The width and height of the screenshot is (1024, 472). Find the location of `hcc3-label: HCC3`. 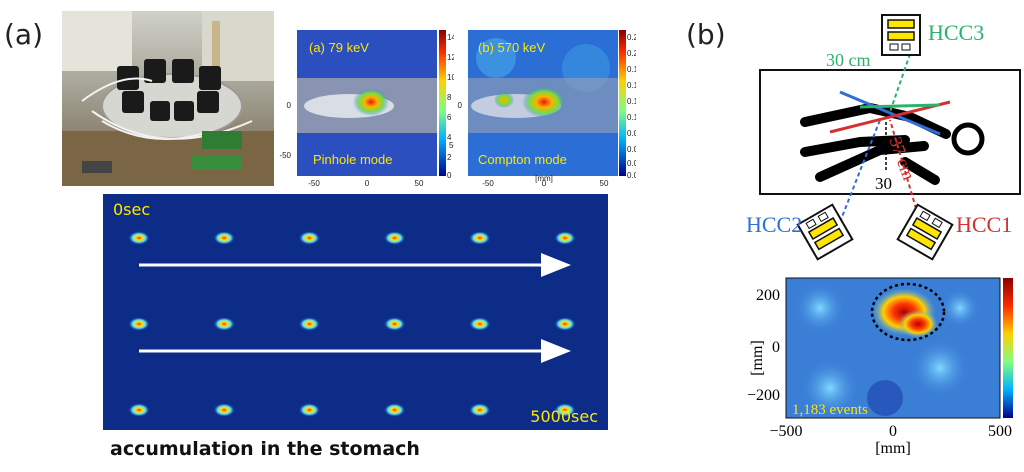

hcc3-label: HCC3 is located at coordinates (956, 32).